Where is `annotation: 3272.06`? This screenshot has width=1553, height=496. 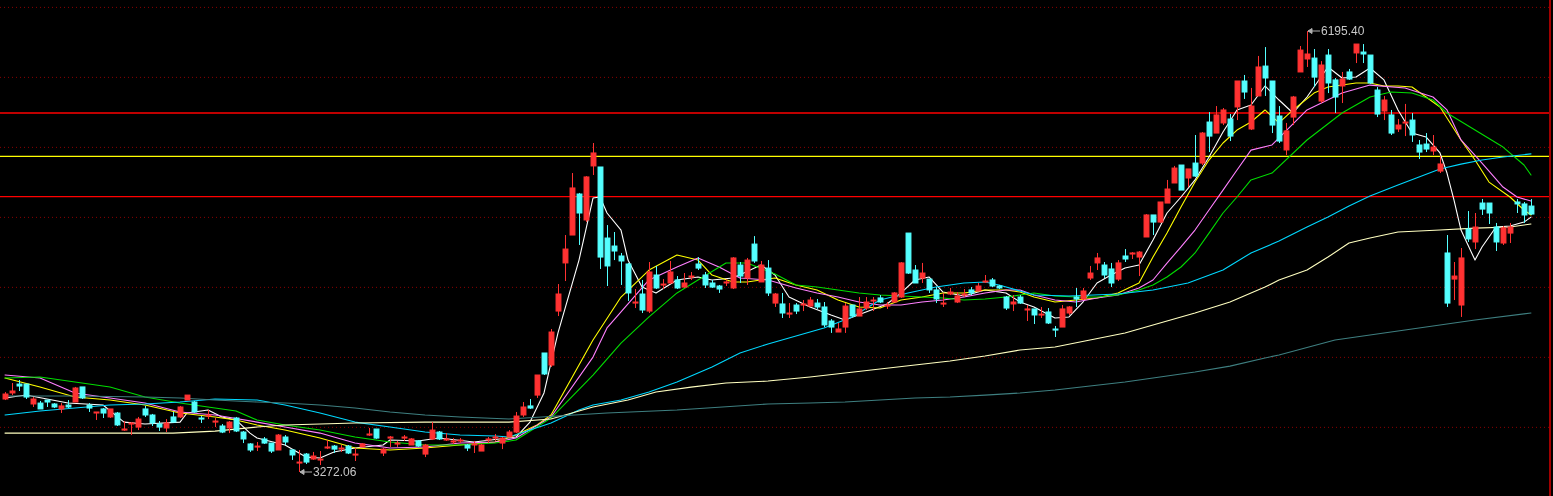 annotation: 3272.06 is located at coordinates (335, 472).